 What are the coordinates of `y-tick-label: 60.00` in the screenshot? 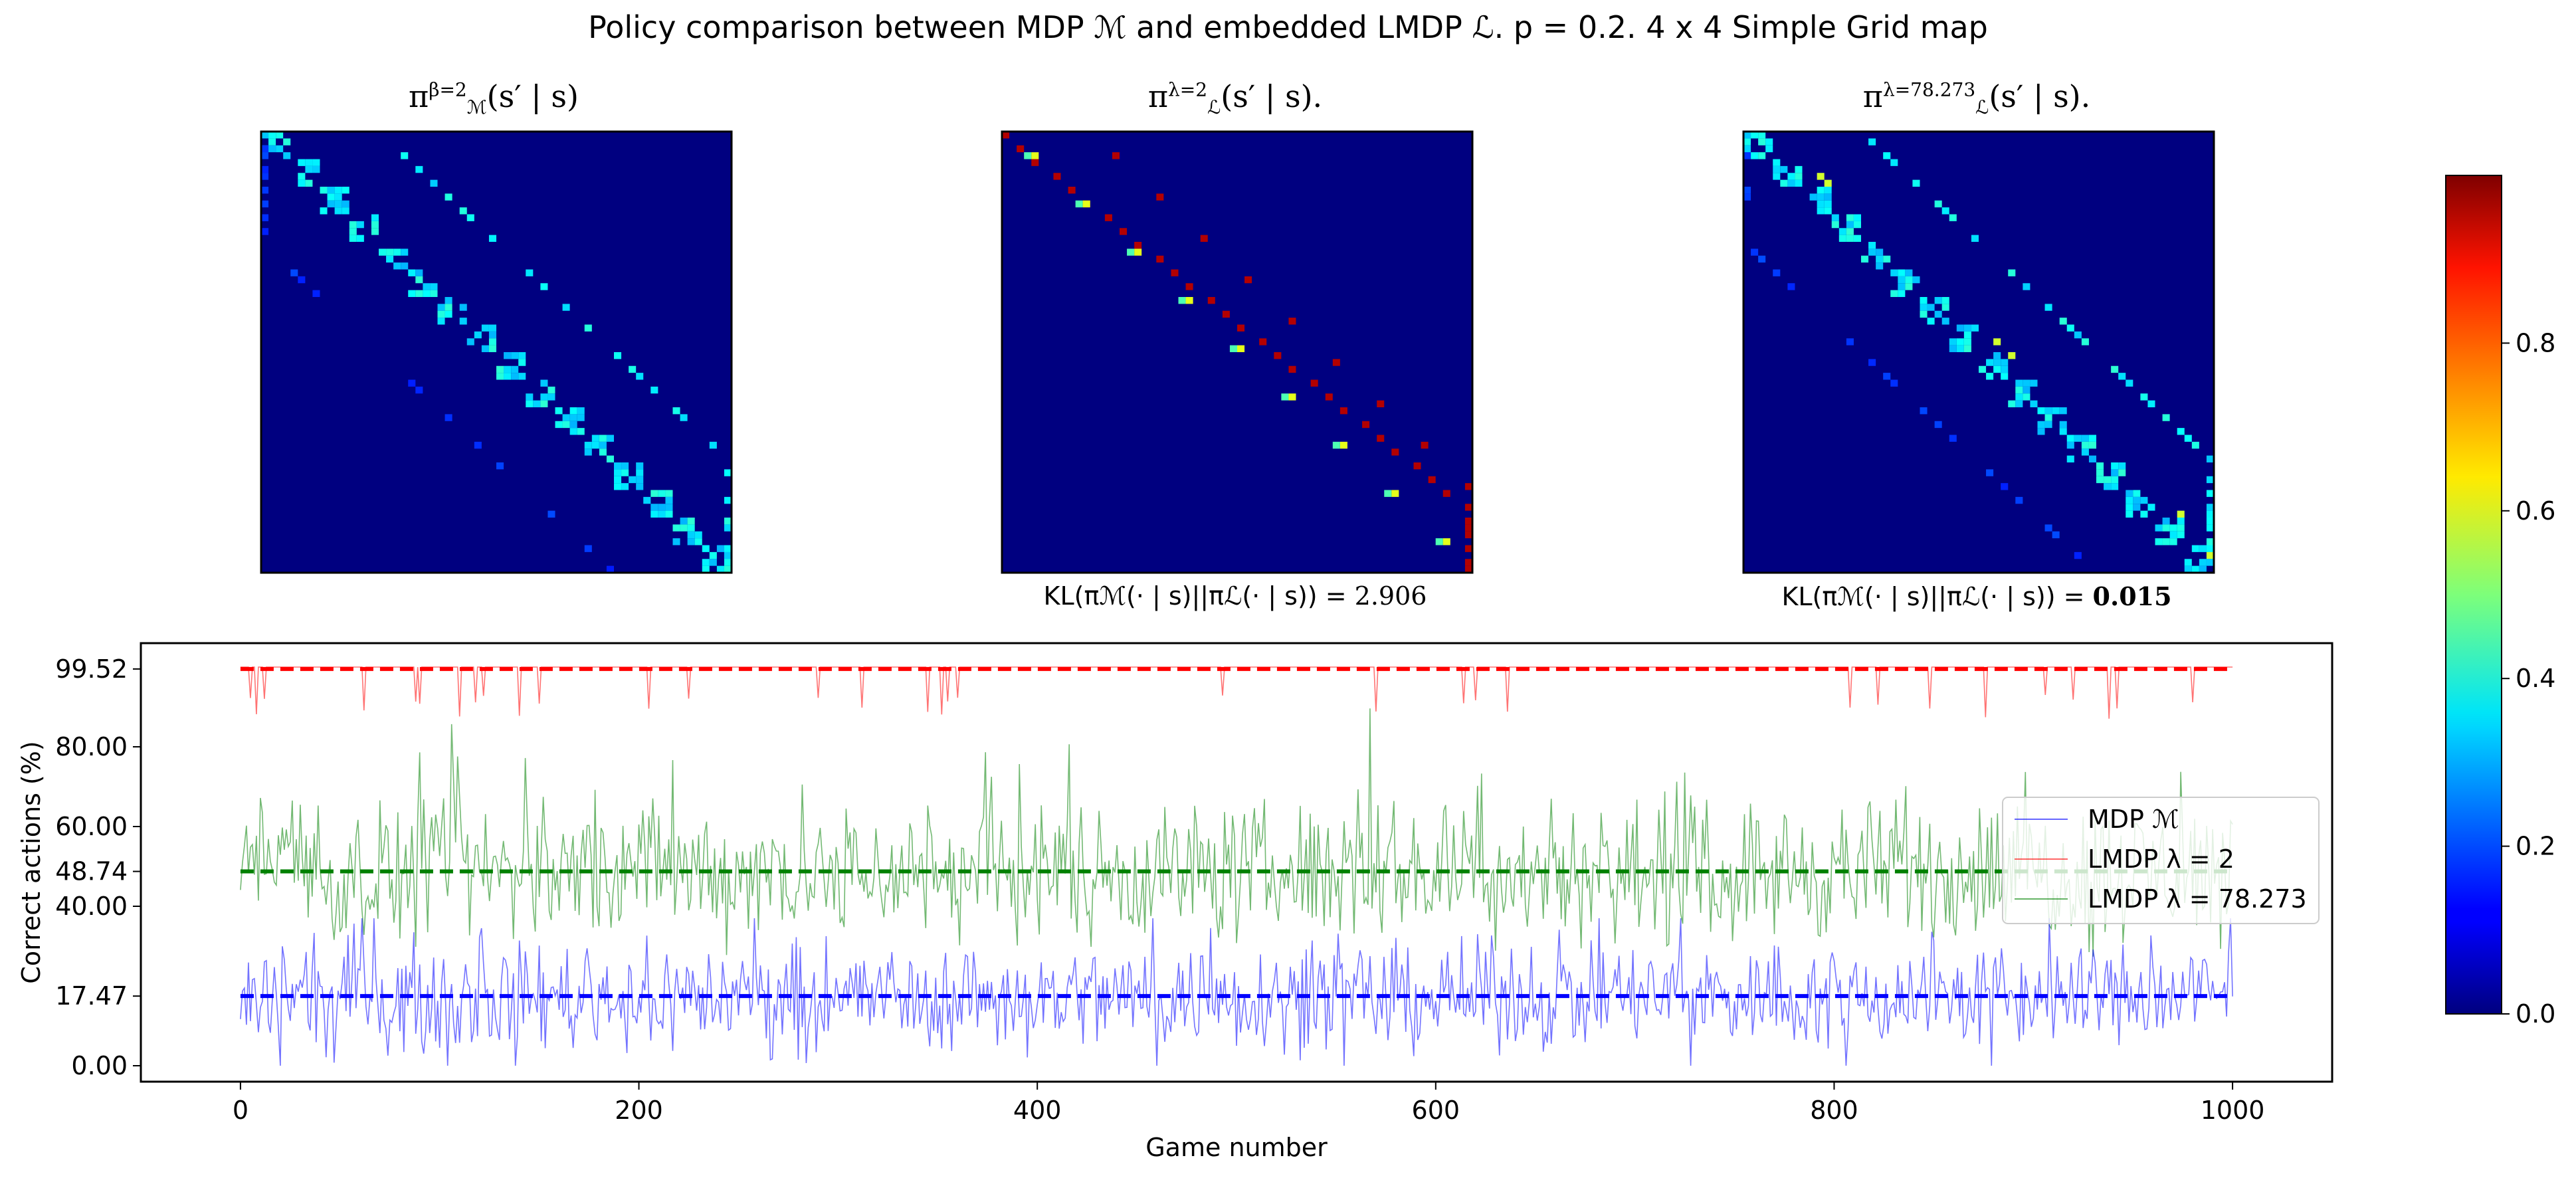 It's located at (91, 826).